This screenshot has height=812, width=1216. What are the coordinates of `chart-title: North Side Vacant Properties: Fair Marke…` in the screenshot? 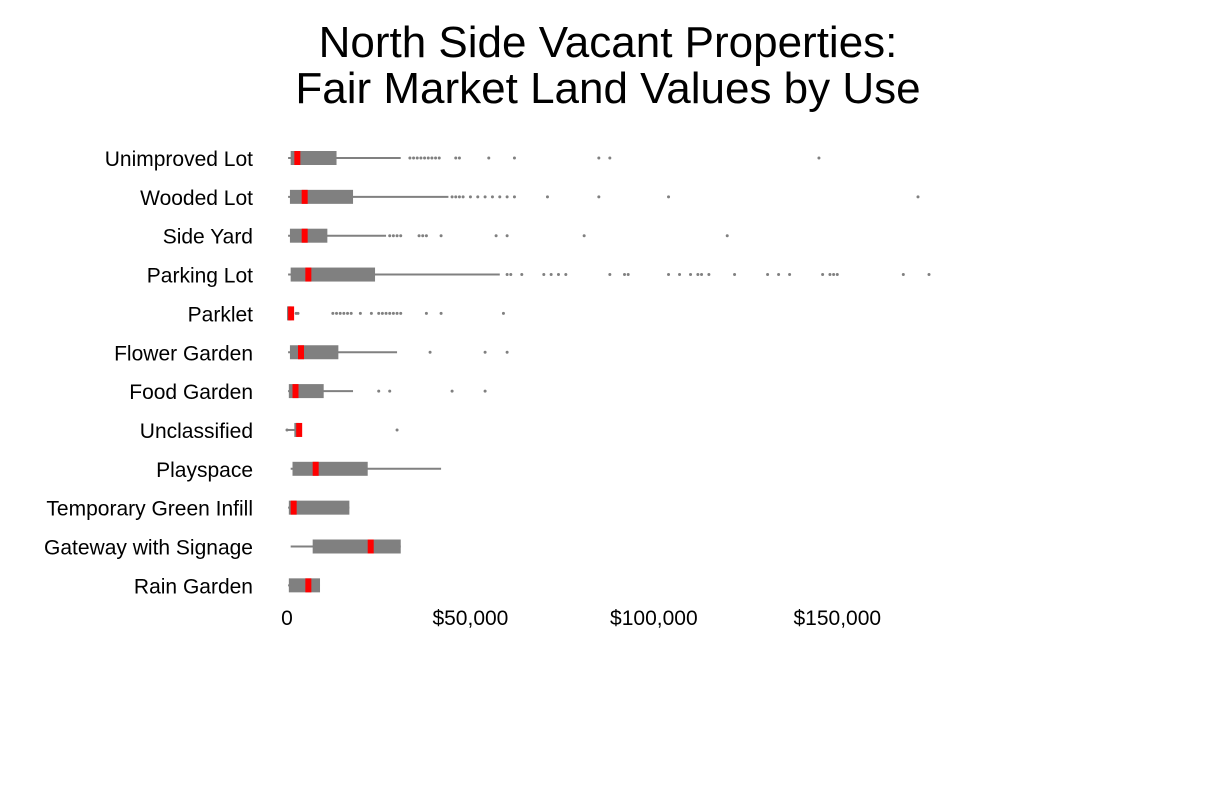 It's located at (608, 66).